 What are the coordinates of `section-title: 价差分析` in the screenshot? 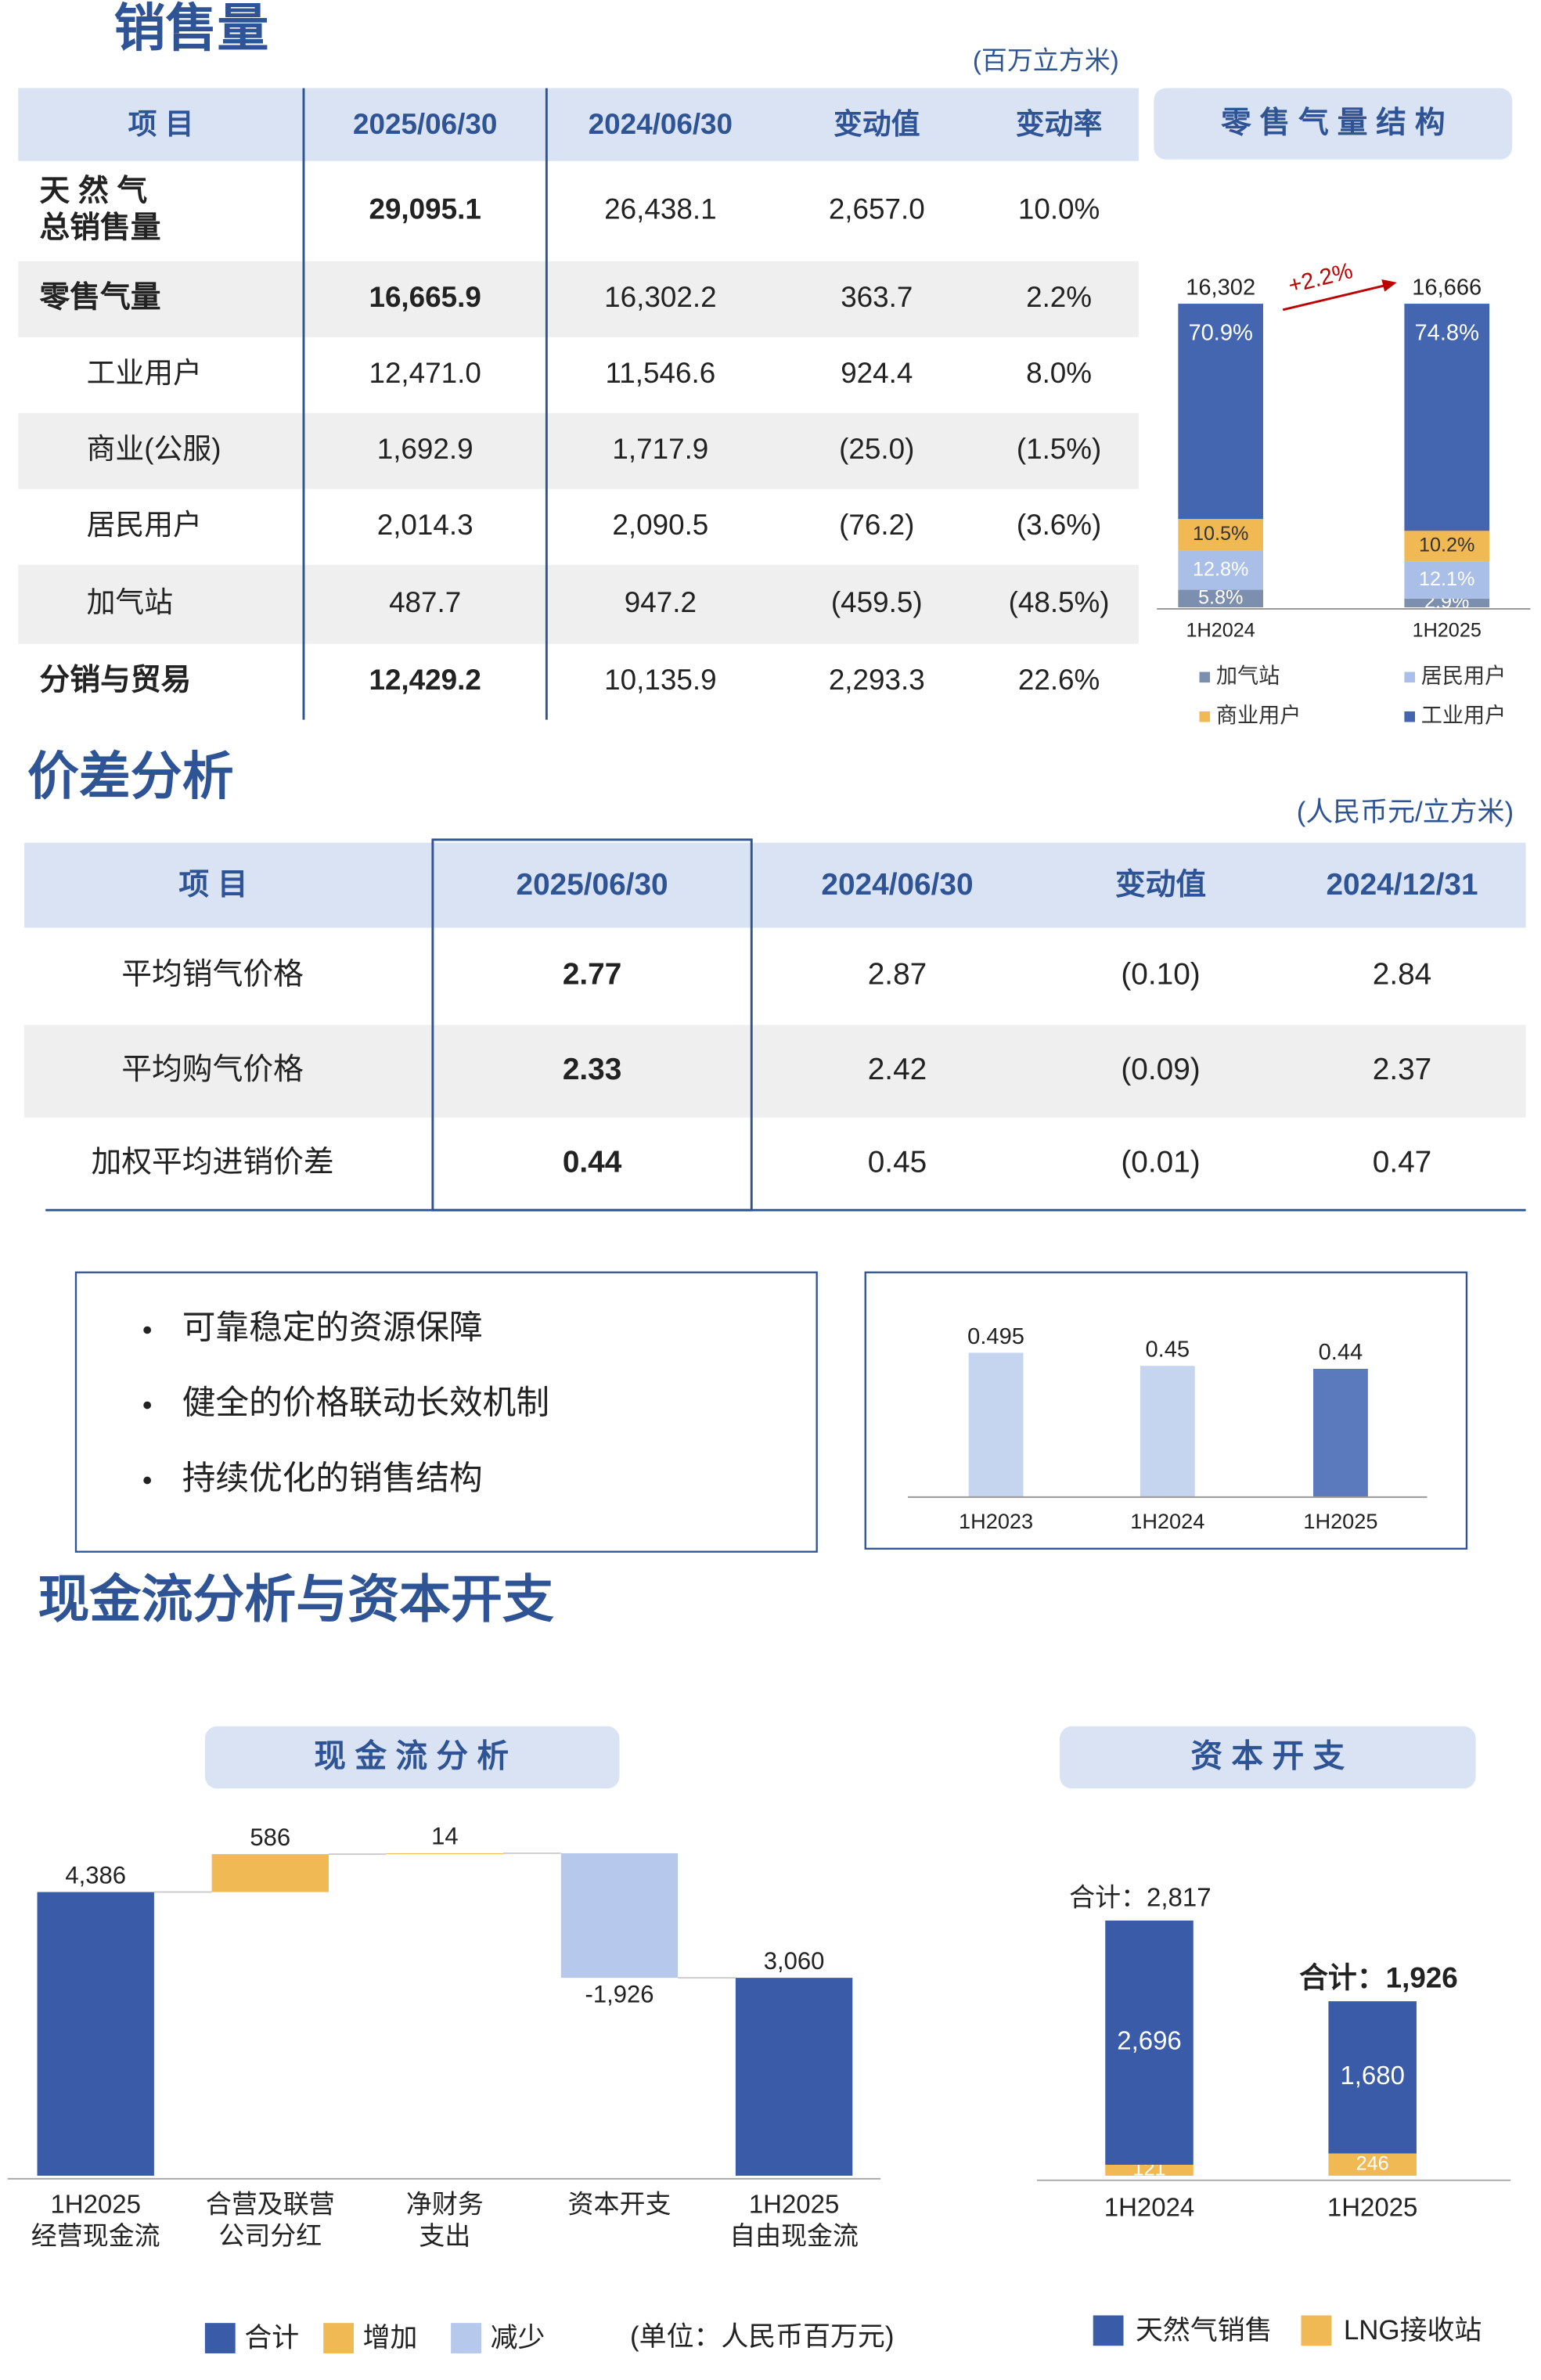 It's located at (130, 776).